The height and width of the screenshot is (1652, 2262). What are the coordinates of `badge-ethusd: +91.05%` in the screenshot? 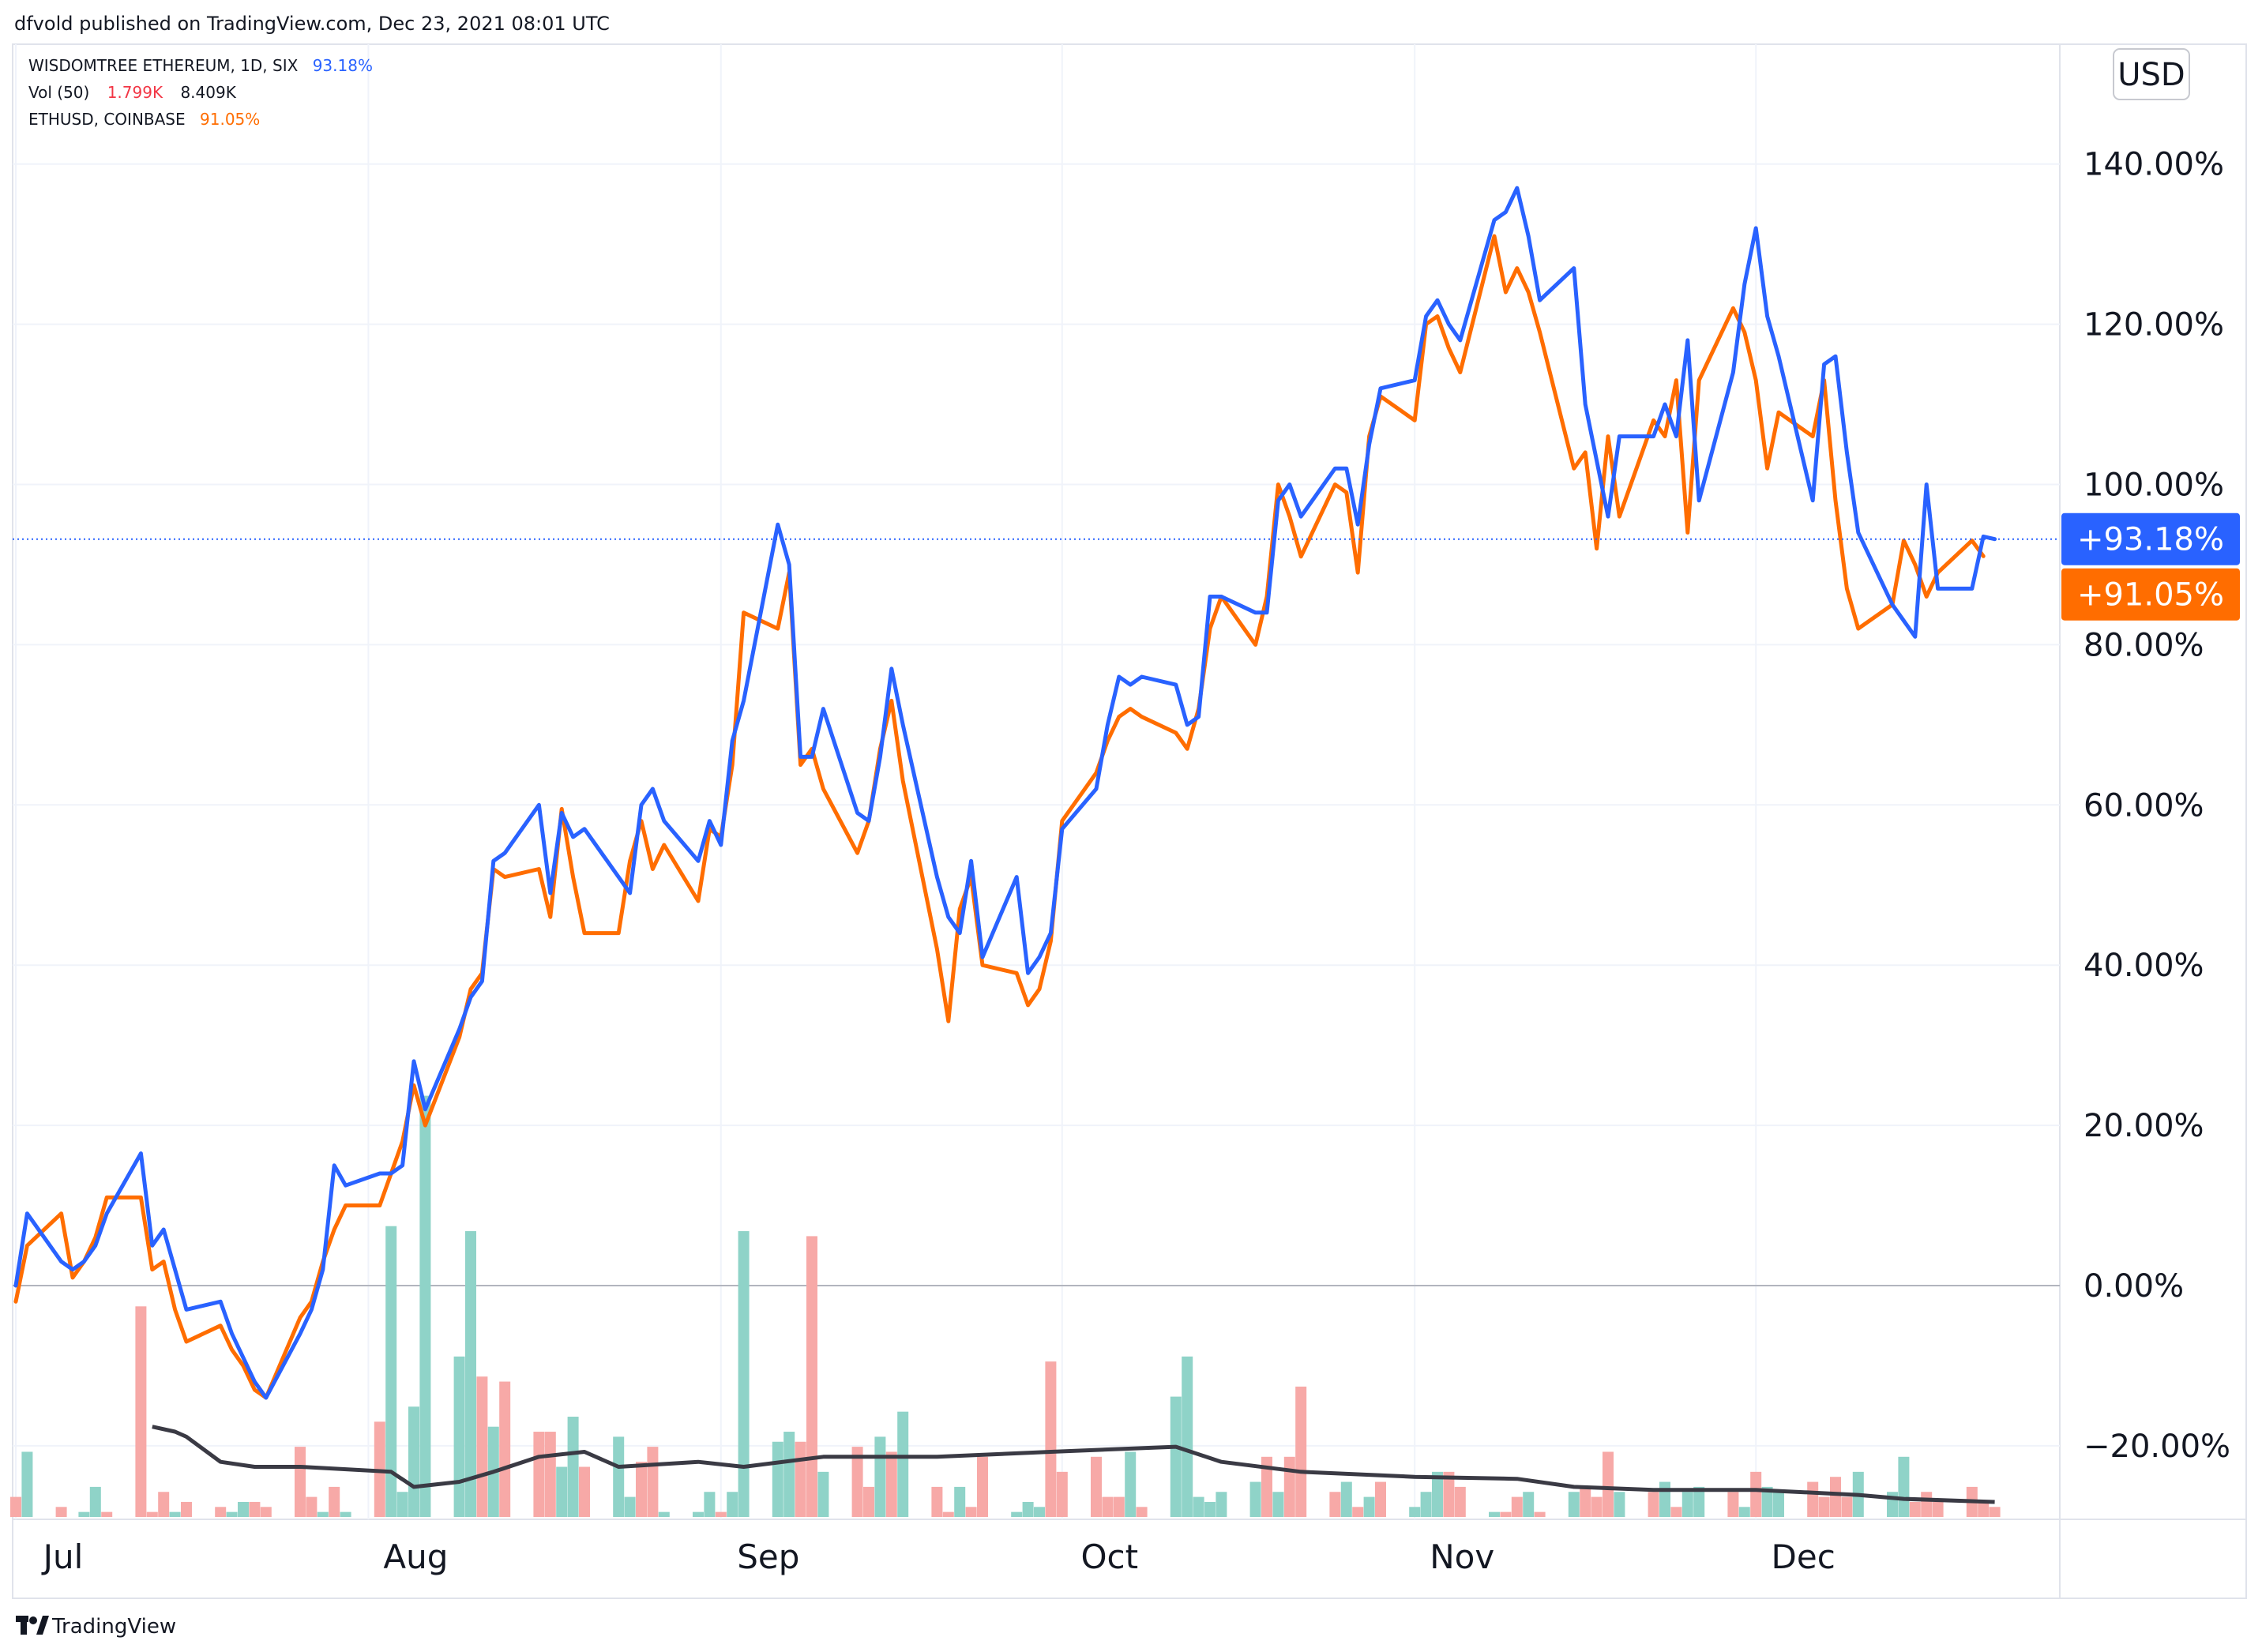 It's located at (2150, 594).